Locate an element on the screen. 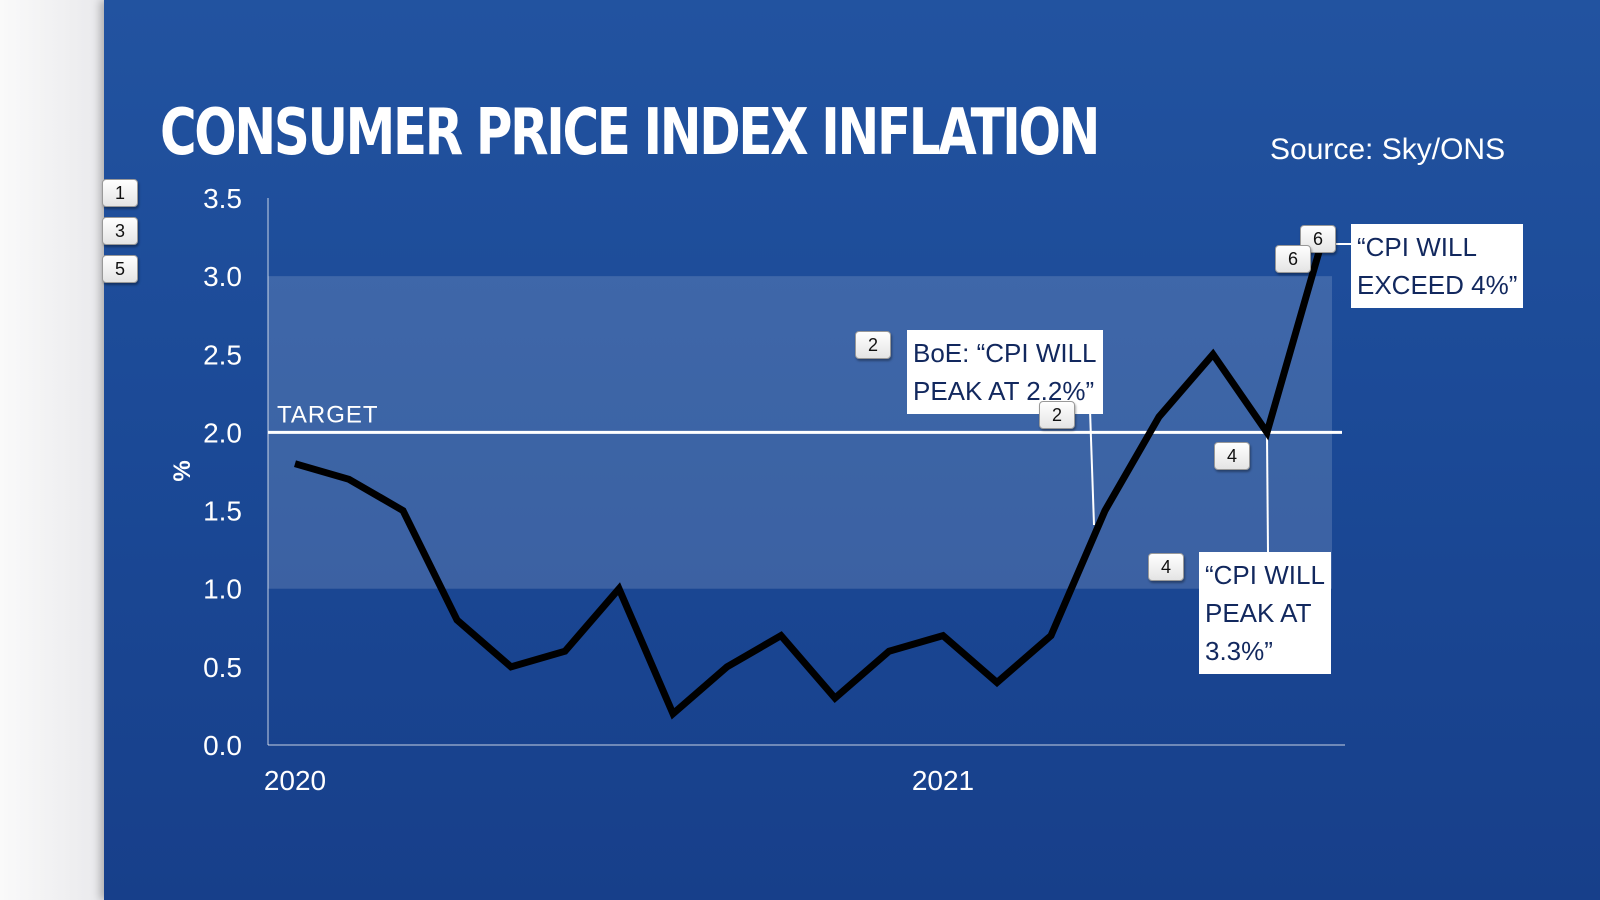  y-axis-label: % is located at coordinates (182, 470).